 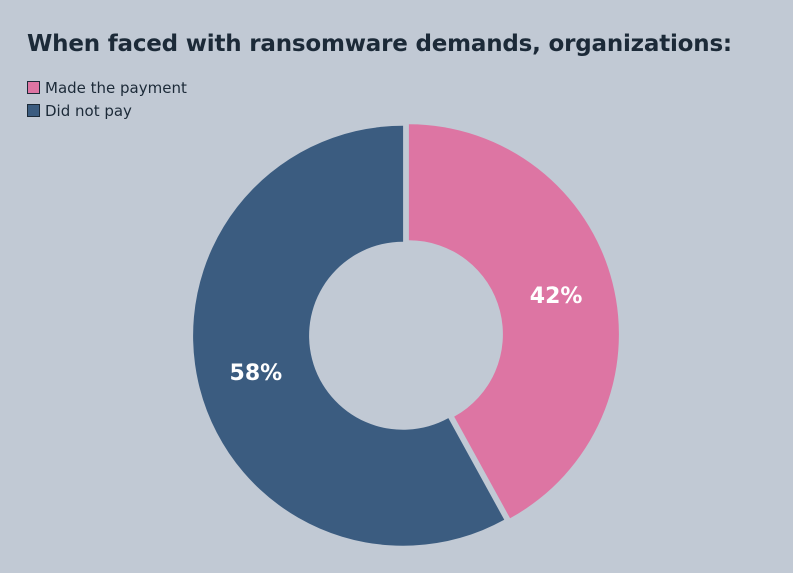 I want to click on legend: Made the payment Did not pay, so click(x=107, y=99).